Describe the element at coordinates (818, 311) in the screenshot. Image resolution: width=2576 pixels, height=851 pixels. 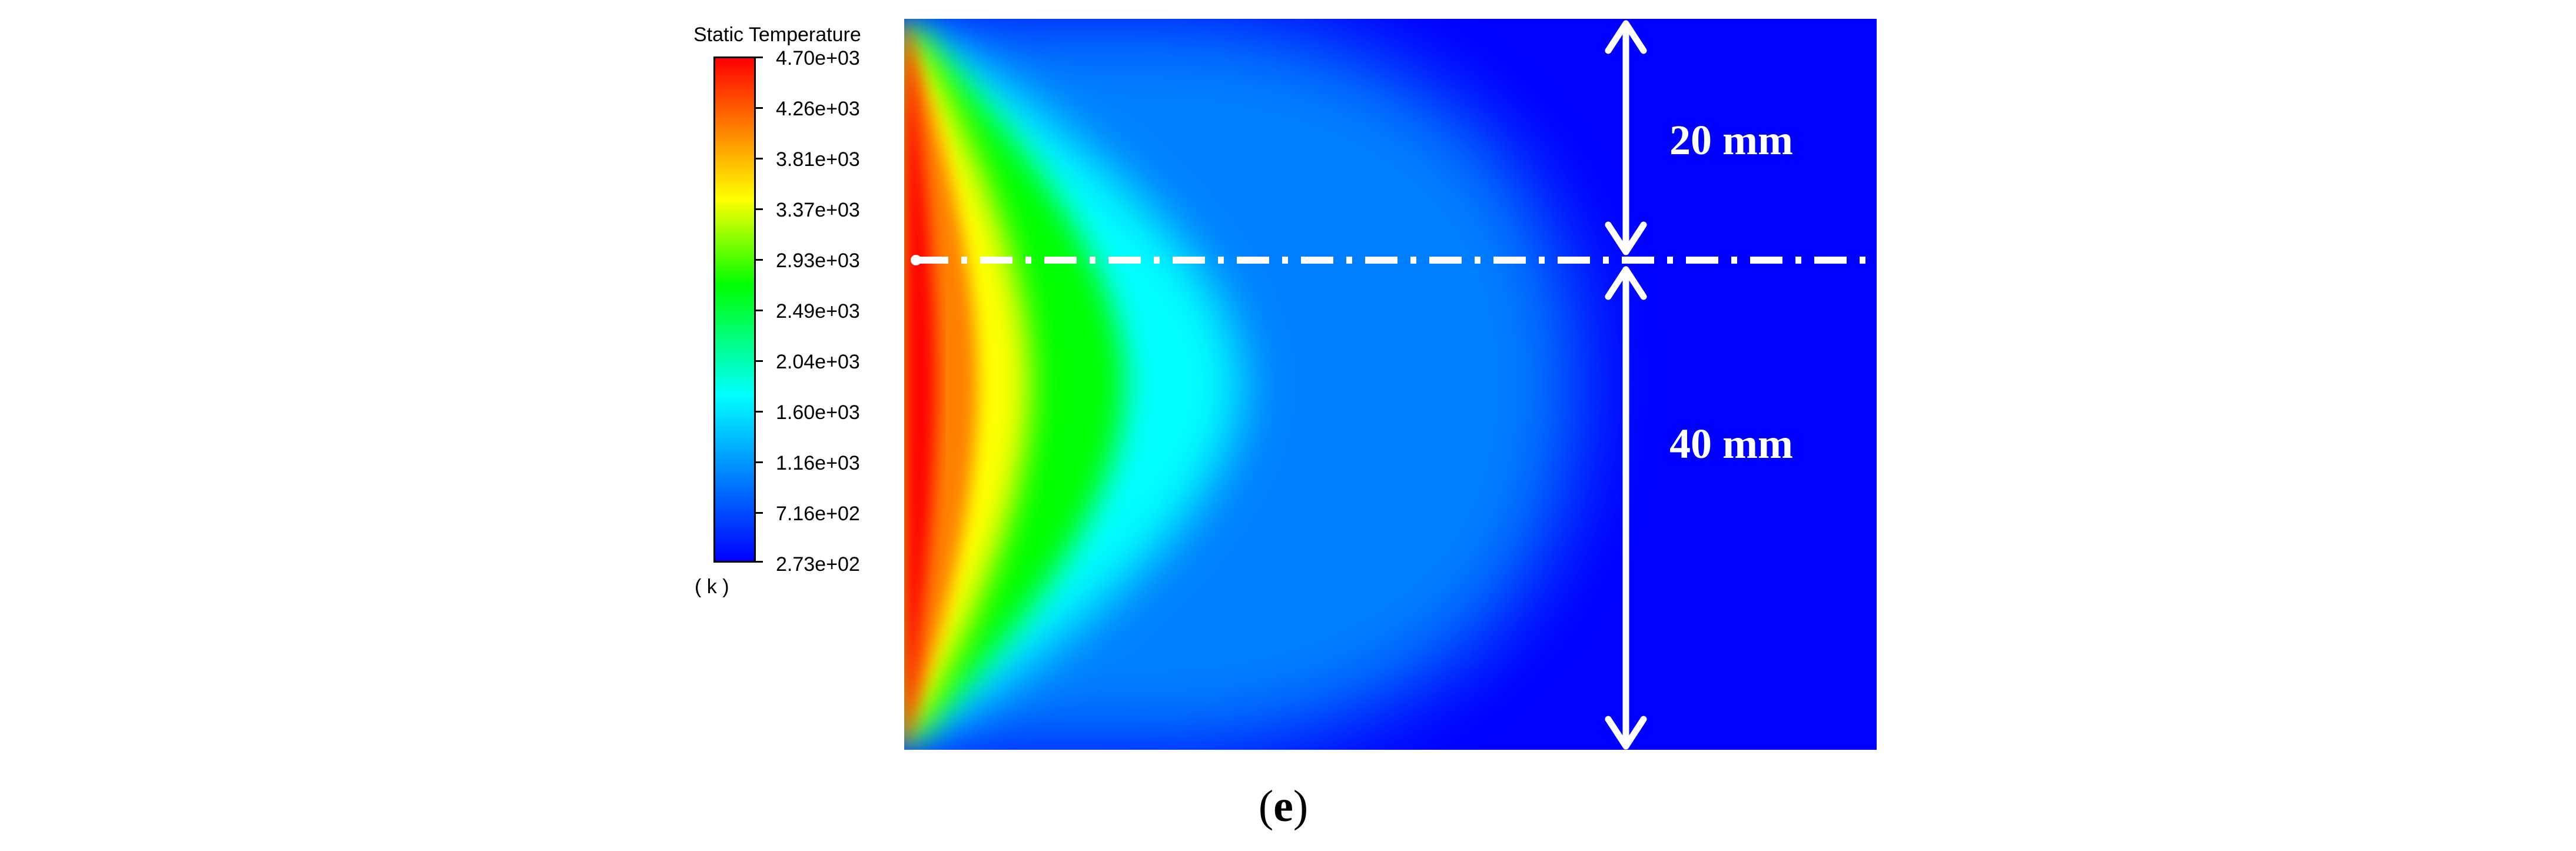
I see `legend-tick-label: 2.49e+03` at that location.